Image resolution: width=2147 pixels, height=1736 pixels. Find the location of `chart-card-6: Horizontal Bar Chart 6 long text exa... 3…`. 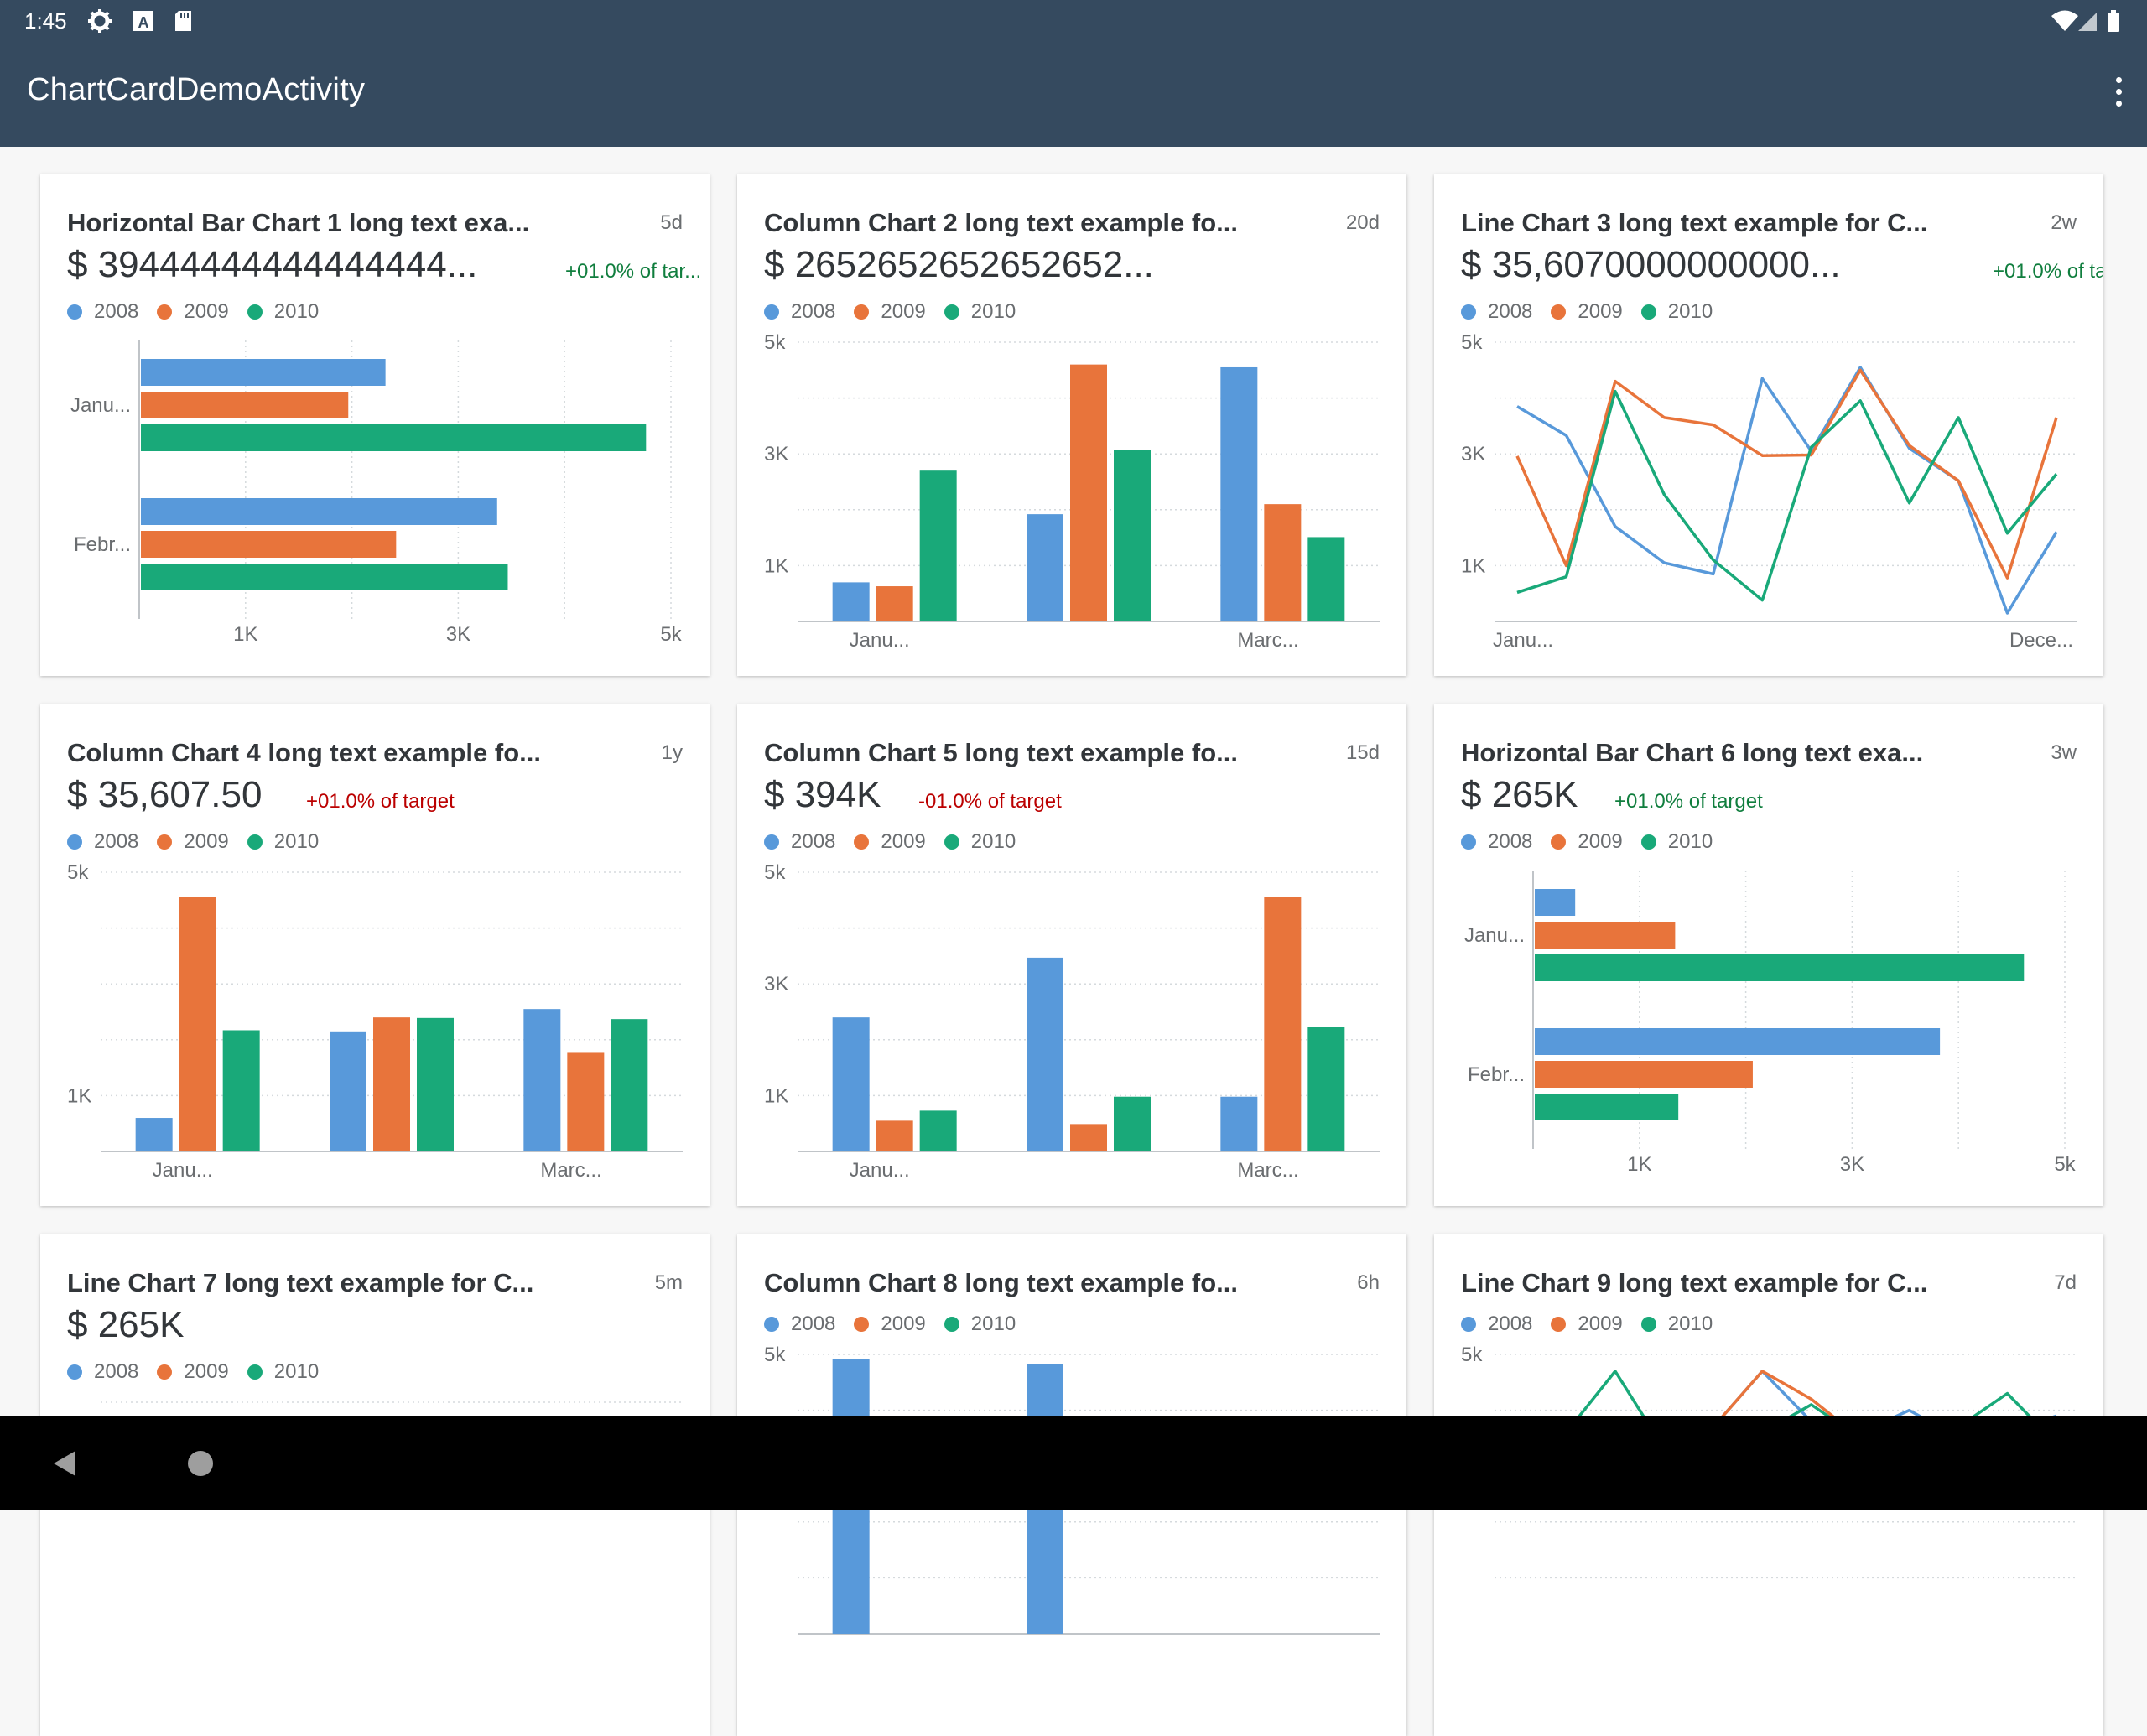

chart-card-6: Horizontal Bar Chart 6 long text exa... 3… is located at coordinates (1768, 955).